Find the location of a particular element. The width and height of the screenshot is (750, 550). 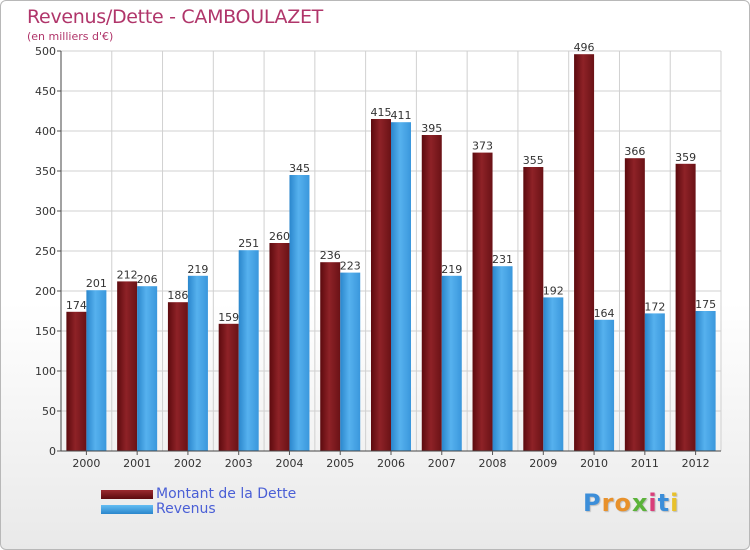

y-tick-label: 100 is located at coordinates (45, 371).